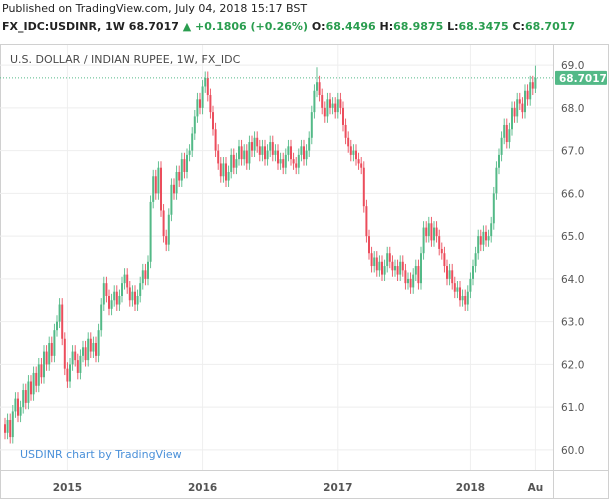  What do you see at coordinates (572, 451) in the screenshot?
I see `y-tick-label: 60.0` at bounding box center [572, 451].